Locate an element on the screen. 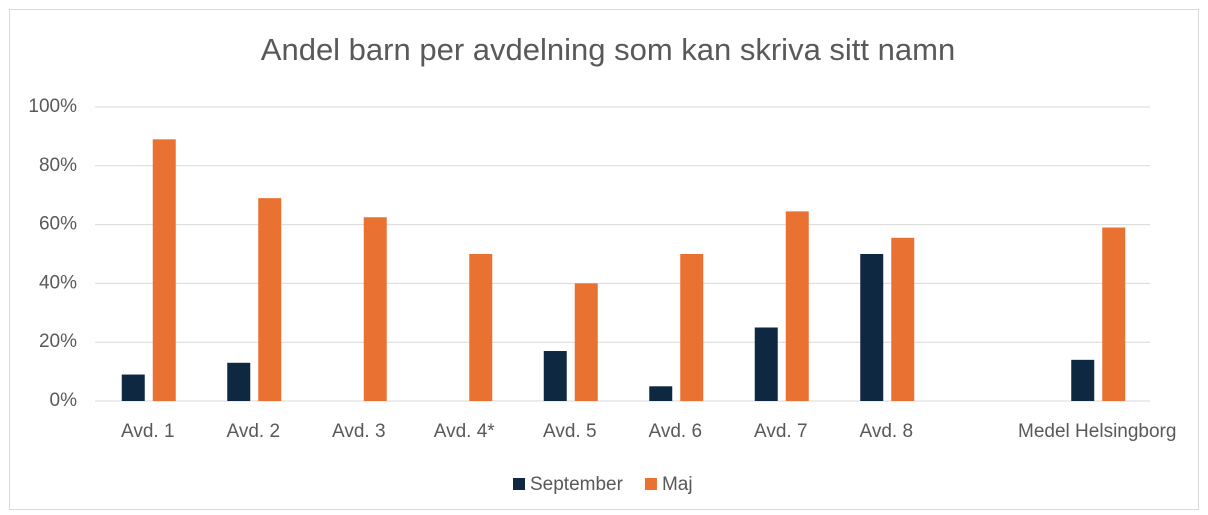 The image size is (1208, 515). x-tick-label: Avd. 1 is located at coordinates (148, 431).